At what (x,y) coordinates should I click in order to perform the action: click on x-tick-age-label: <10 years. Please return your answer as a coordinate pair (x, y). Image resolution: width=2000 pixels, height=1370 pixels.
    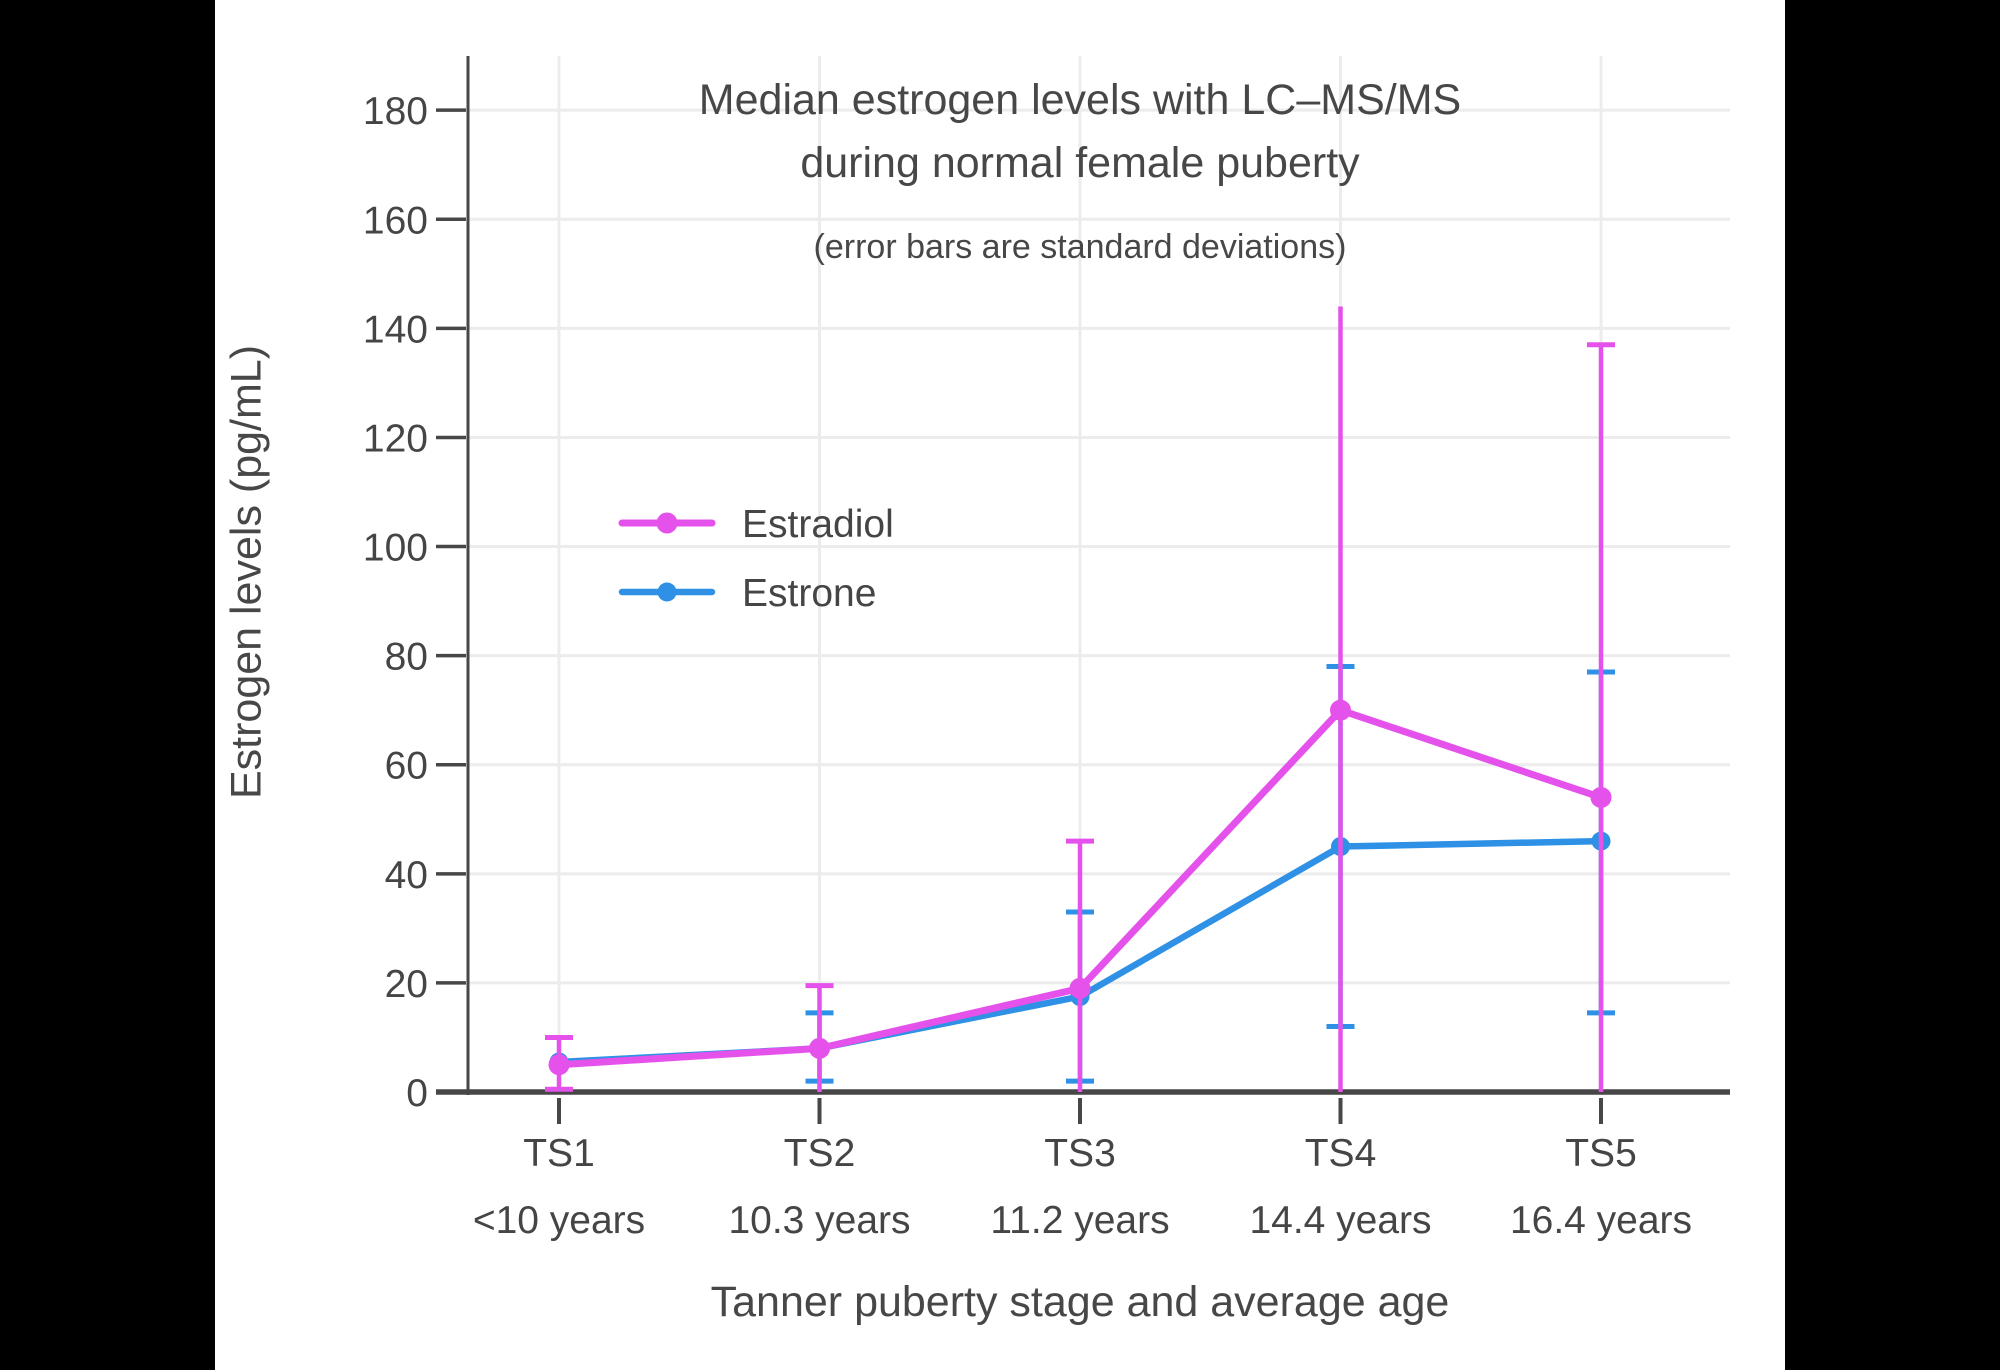
    Looking at the image, I should click on (559, 1220).